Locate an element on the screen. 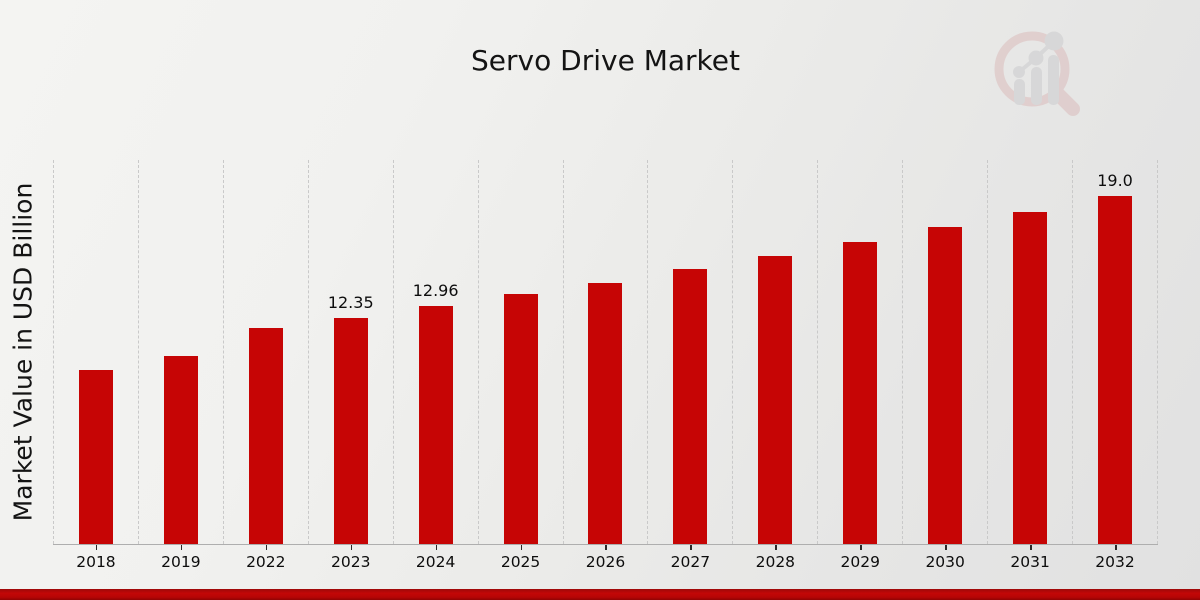 The height and width of the screenshot is (600, 1200). category-cell-2032: 19.0 2032 is located at coordinates (1115, 365).